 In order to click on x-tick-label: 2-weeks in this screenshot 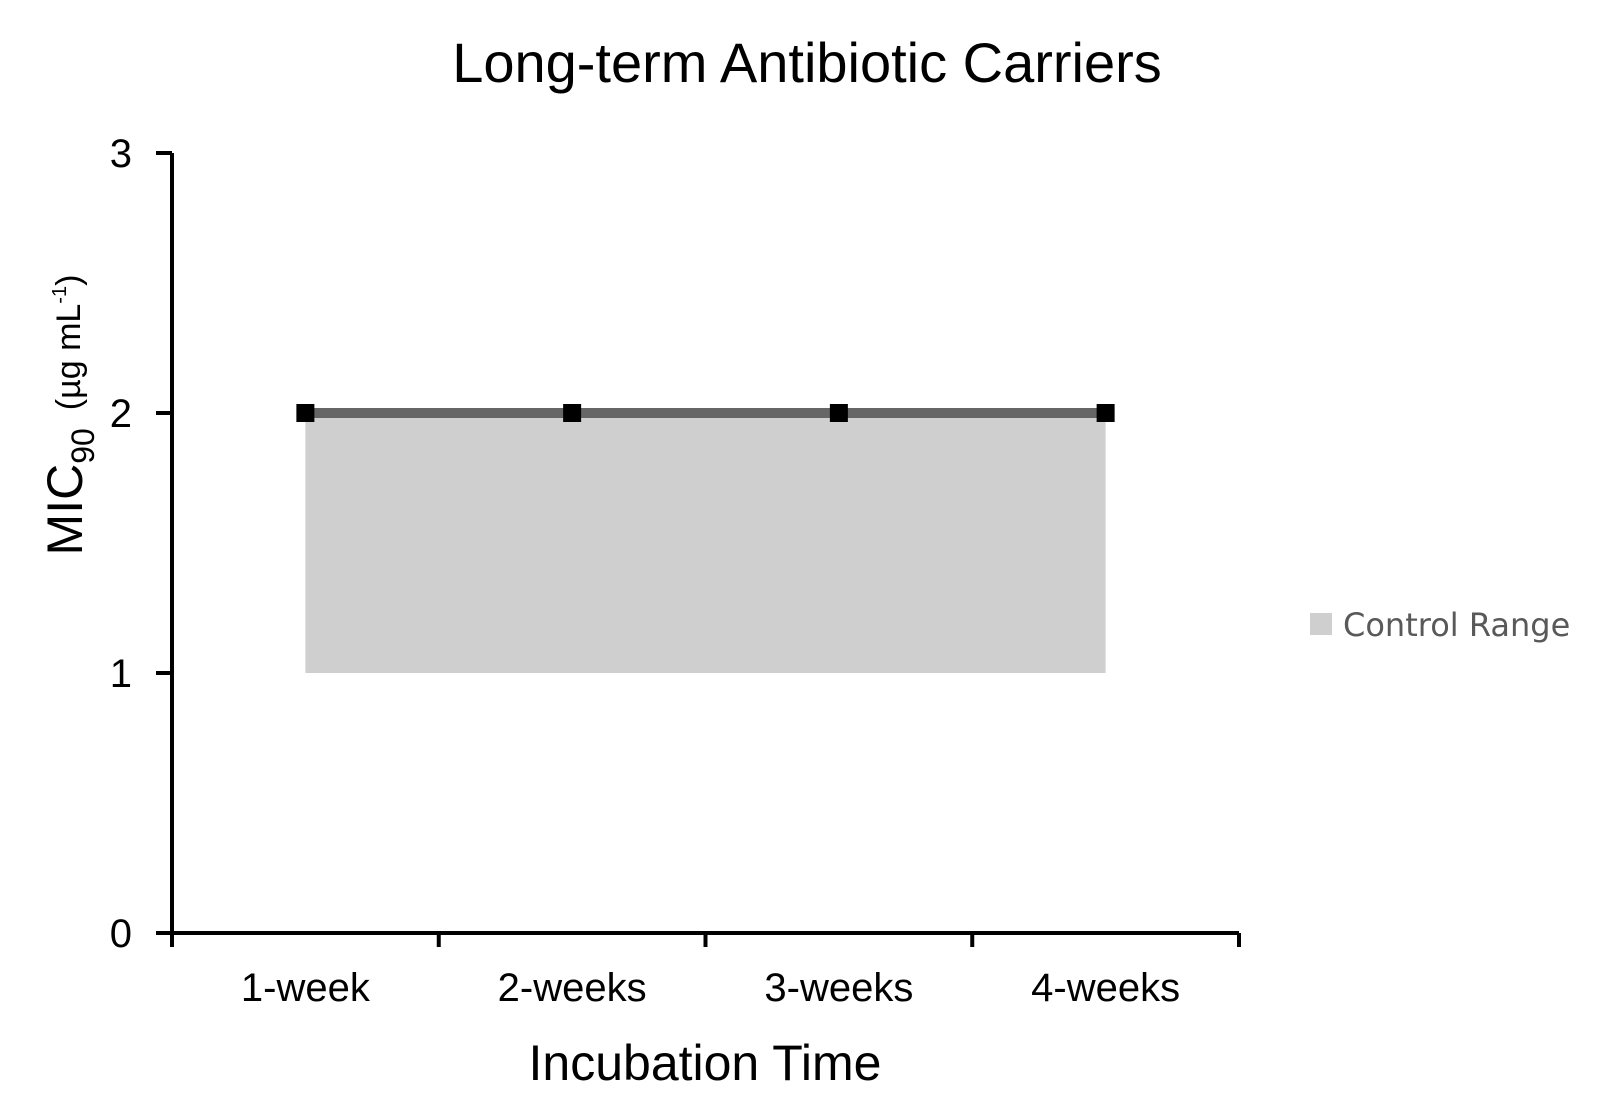, I will do `click(572, 988)`.